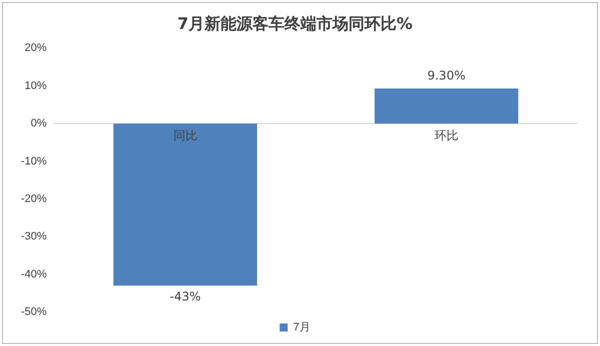 This screenshot has width=600, height=346. I want to click on y-tick-label: 20%, so click(35, 48).